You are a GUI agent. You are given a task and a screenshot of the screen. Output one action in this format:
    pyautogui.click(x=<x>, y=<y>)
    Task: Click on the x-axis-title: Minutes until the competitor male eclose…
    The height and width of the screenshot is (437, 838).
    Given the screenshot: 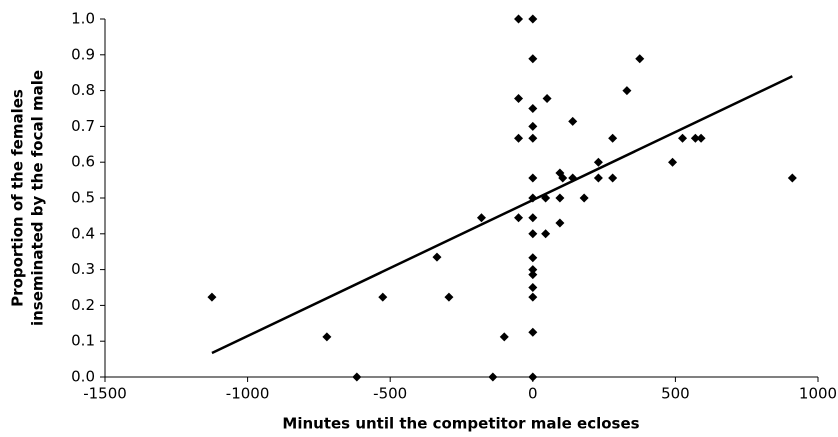 What is the action you would take?
    pyautogui.click(x=460, y=424)
    